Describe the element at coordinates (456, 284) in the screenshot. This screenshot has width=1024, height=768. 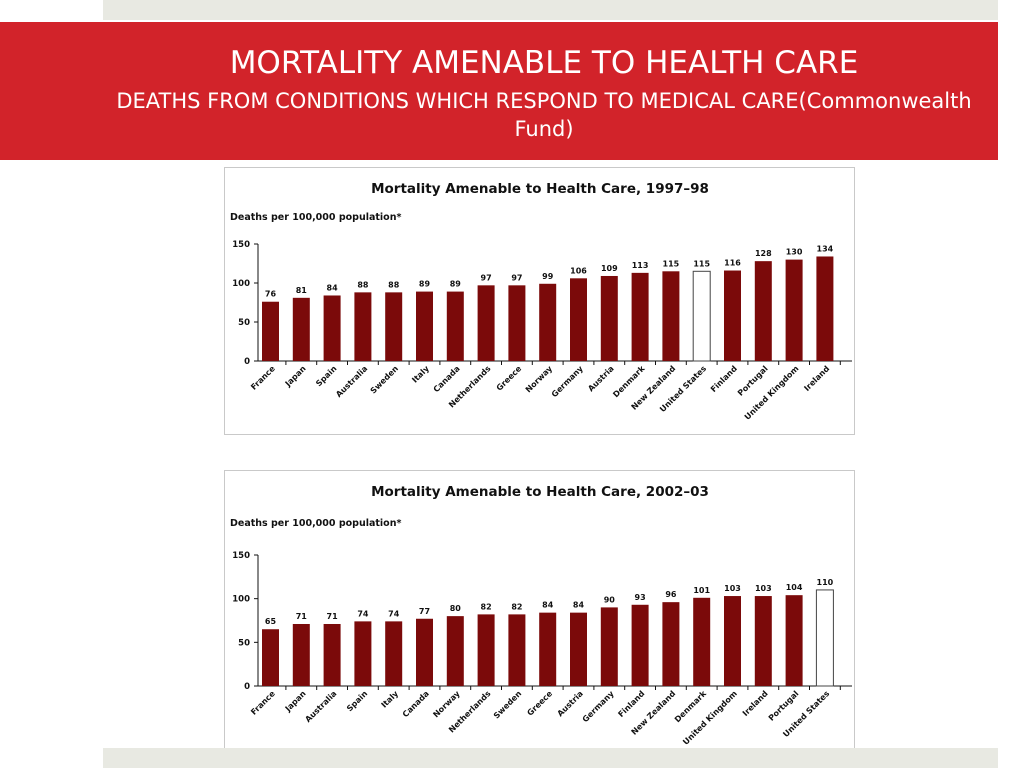
I see `data-label-canada: 89` at that location.